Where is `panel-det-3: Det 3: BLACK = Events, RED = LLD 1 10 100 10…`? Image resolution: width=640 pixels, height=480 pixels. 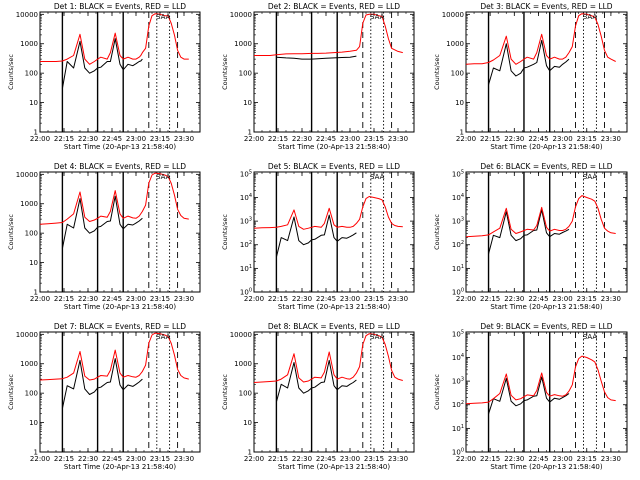 panel-det-3: Det 3: BLACK = Events, RED = LLD 1 10 100 10… is located at coordinates (530, 76).